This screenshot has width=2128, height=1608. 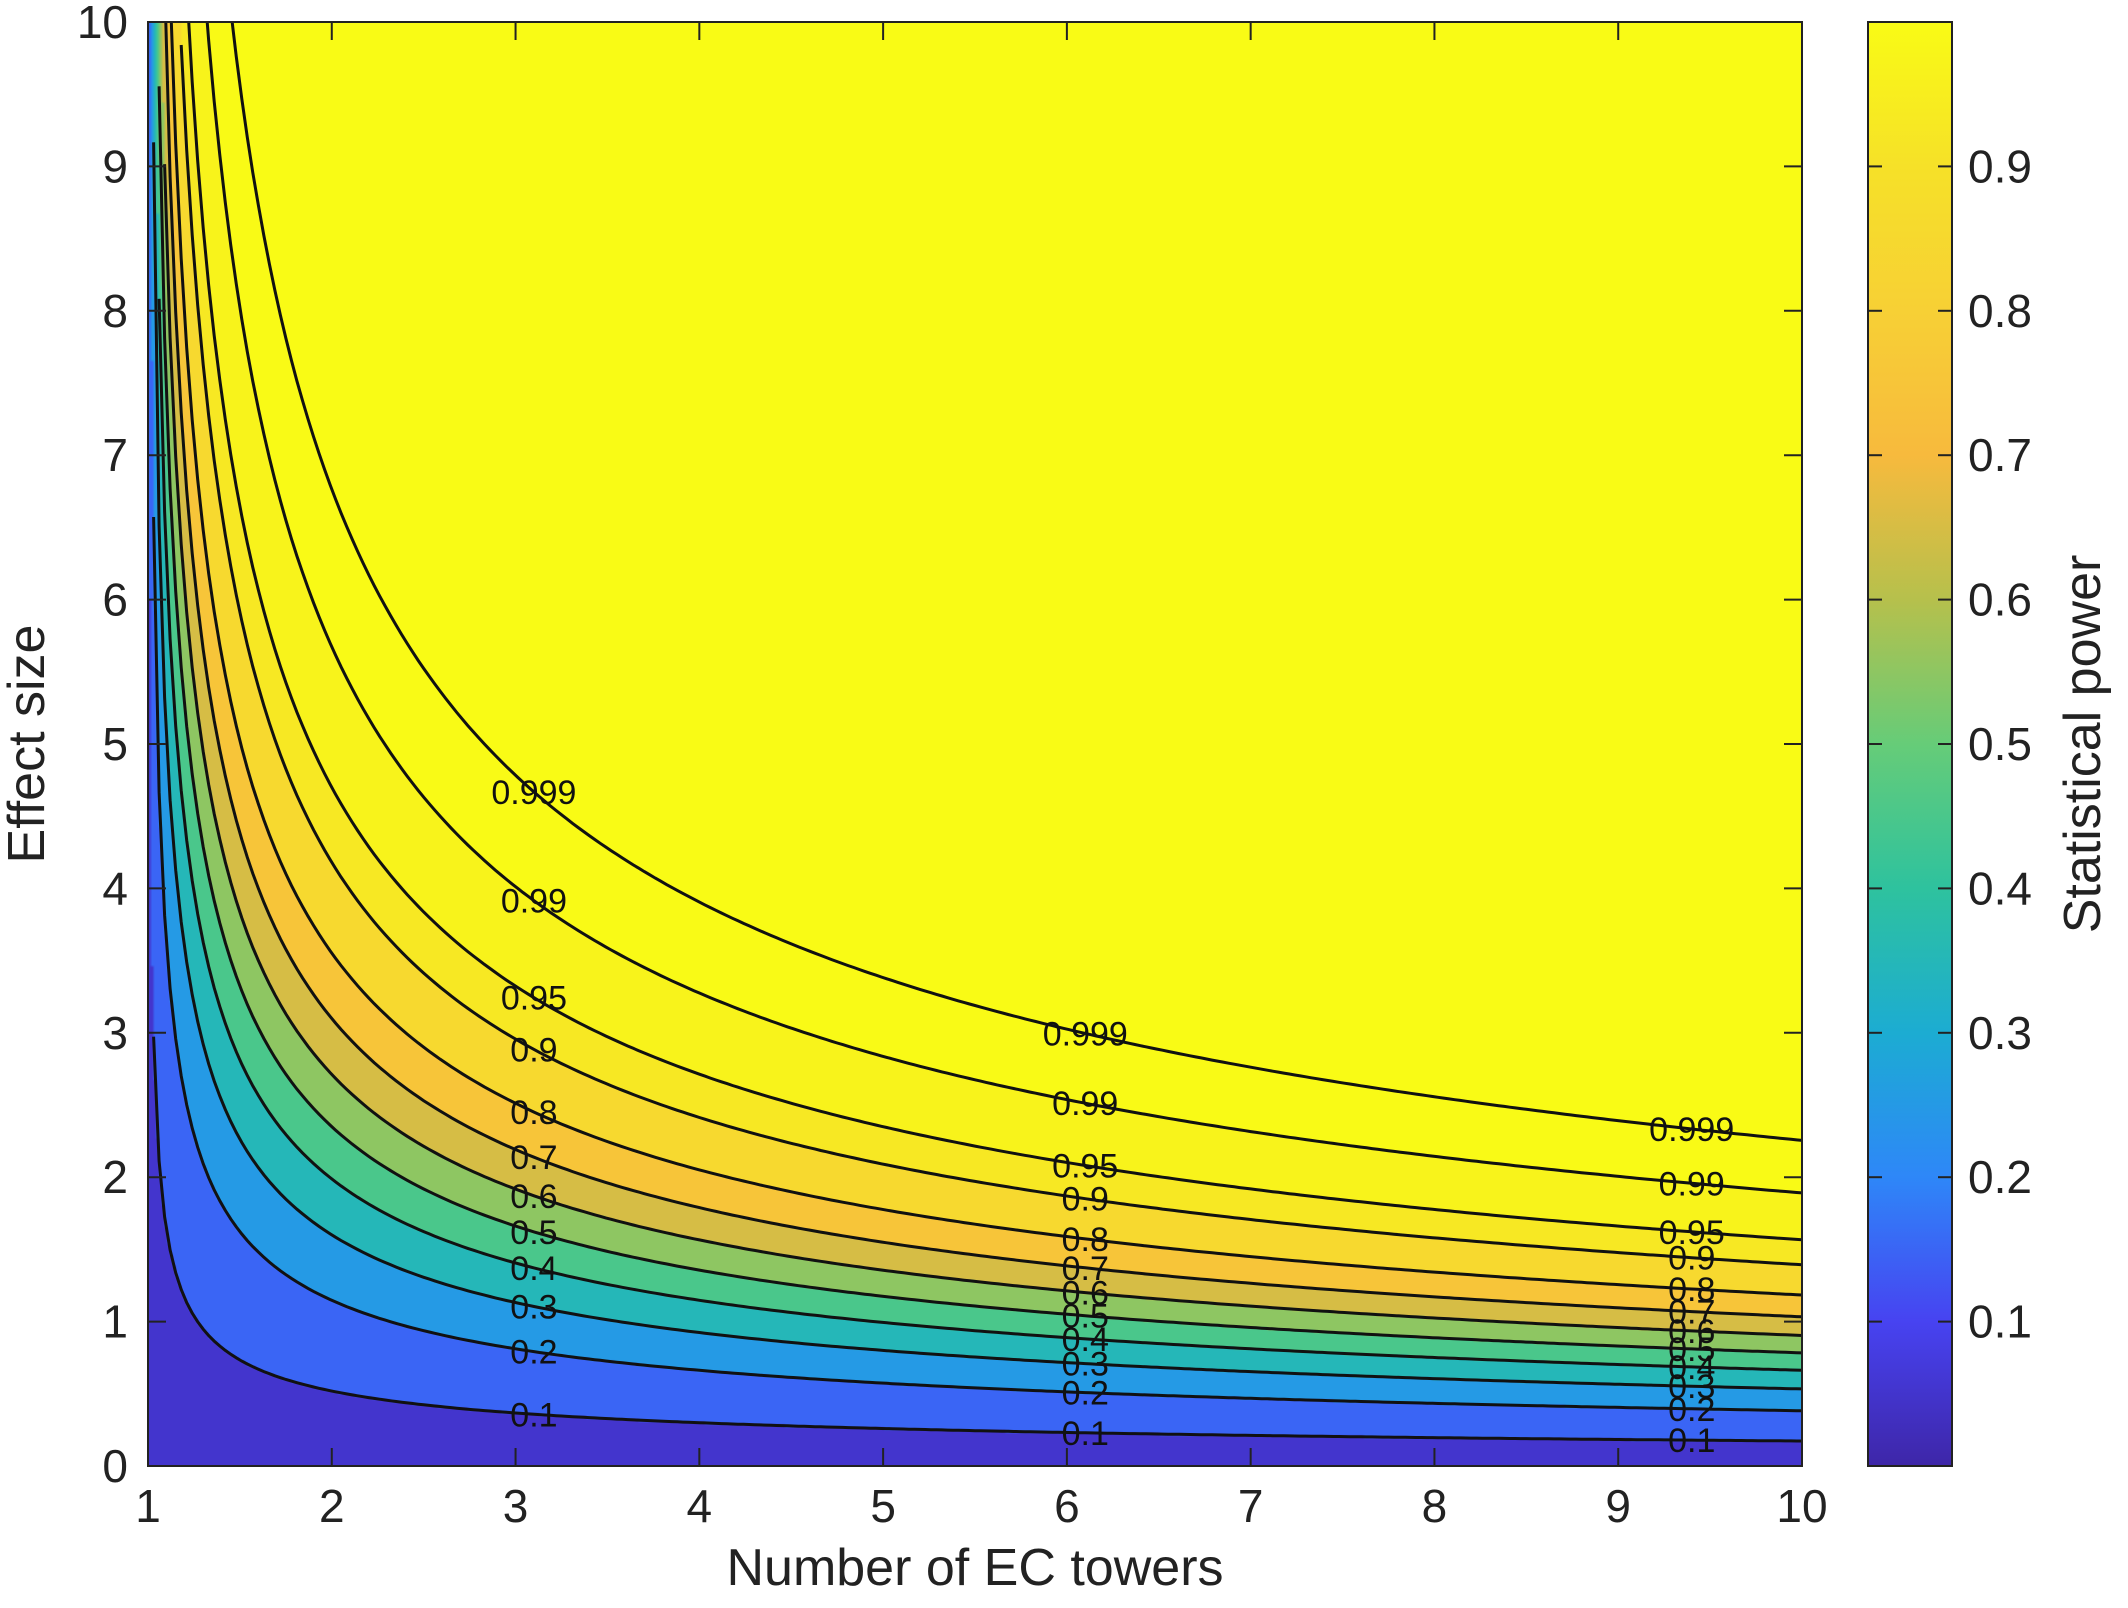 I want to click on colorbar-tick-label: 0.6, so click(x=2000, y=600).